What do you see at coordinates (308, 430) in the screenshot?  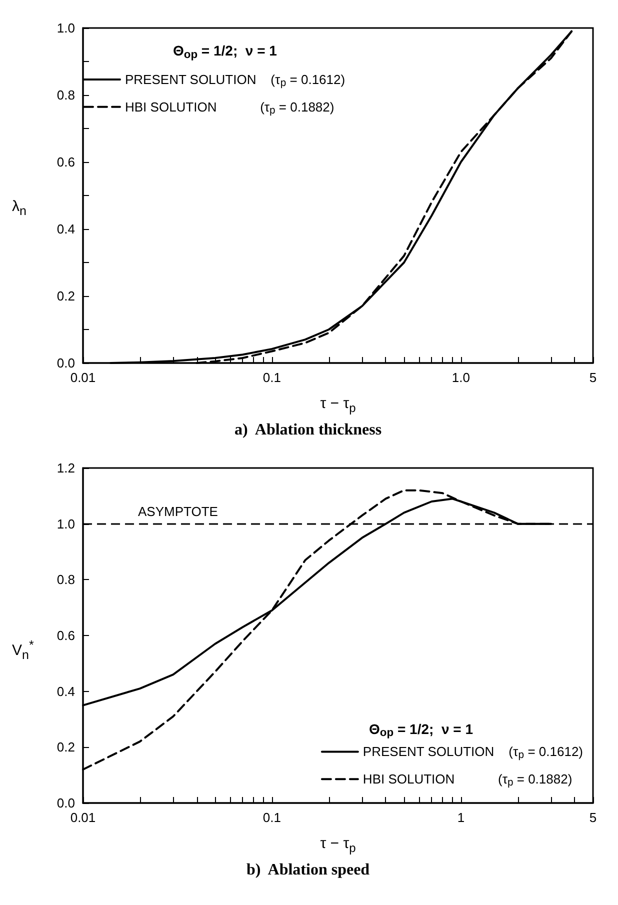 I see `text: a) Ablation thickness` at bounding box center [308, 430].